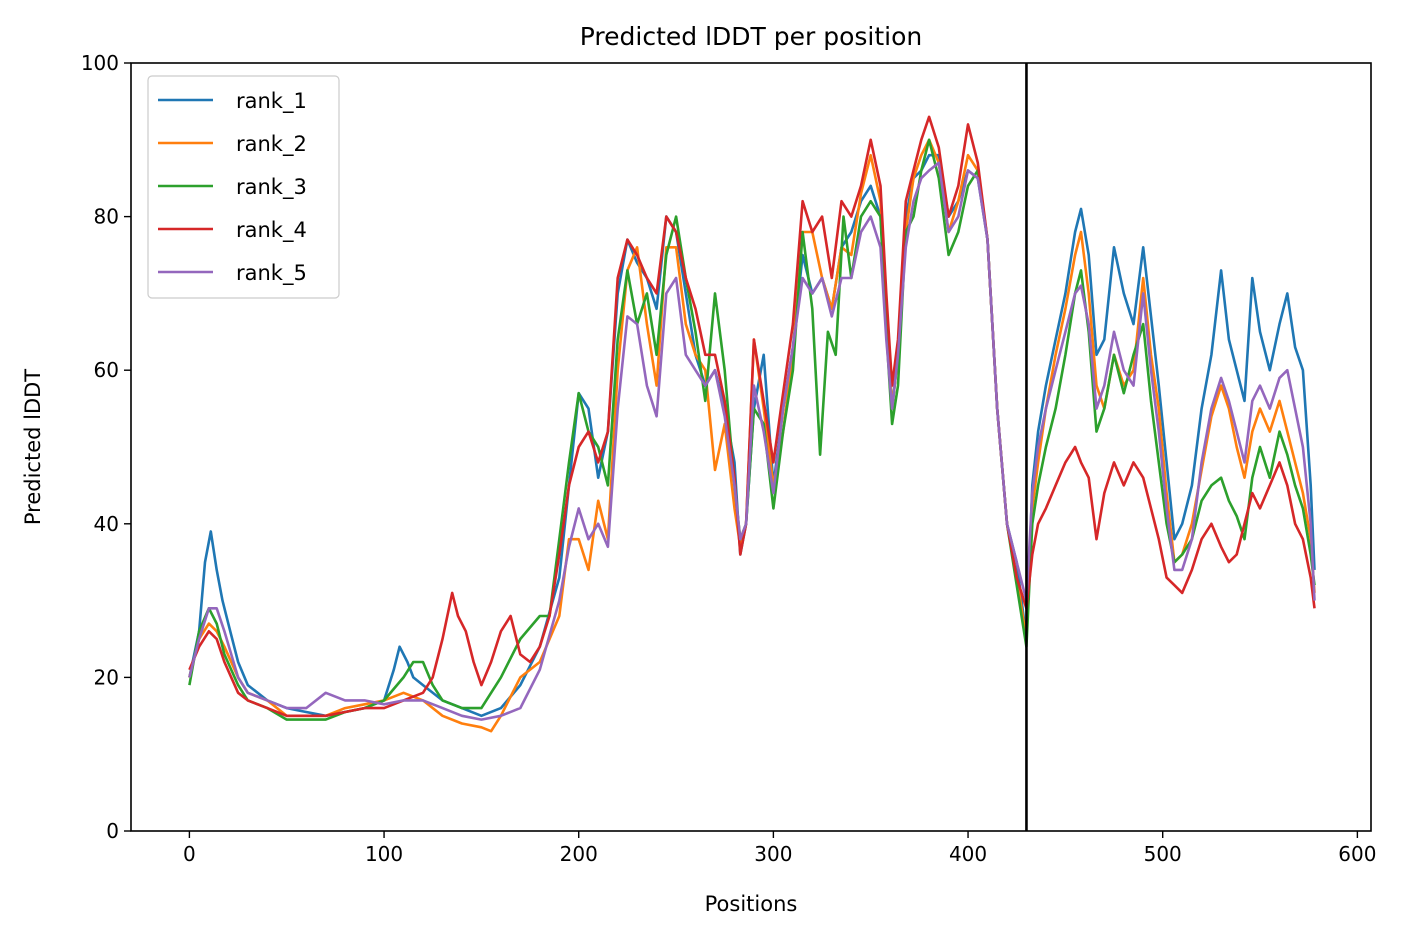  I want to click on y-tick-label: 60, so click(106, 370).